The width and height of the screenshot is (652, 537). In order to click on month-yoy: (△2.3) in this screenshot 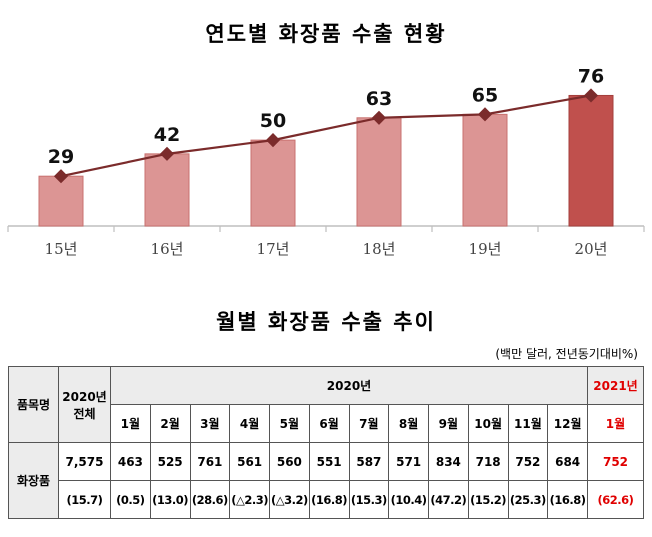, I will do `click(249, 499)`.